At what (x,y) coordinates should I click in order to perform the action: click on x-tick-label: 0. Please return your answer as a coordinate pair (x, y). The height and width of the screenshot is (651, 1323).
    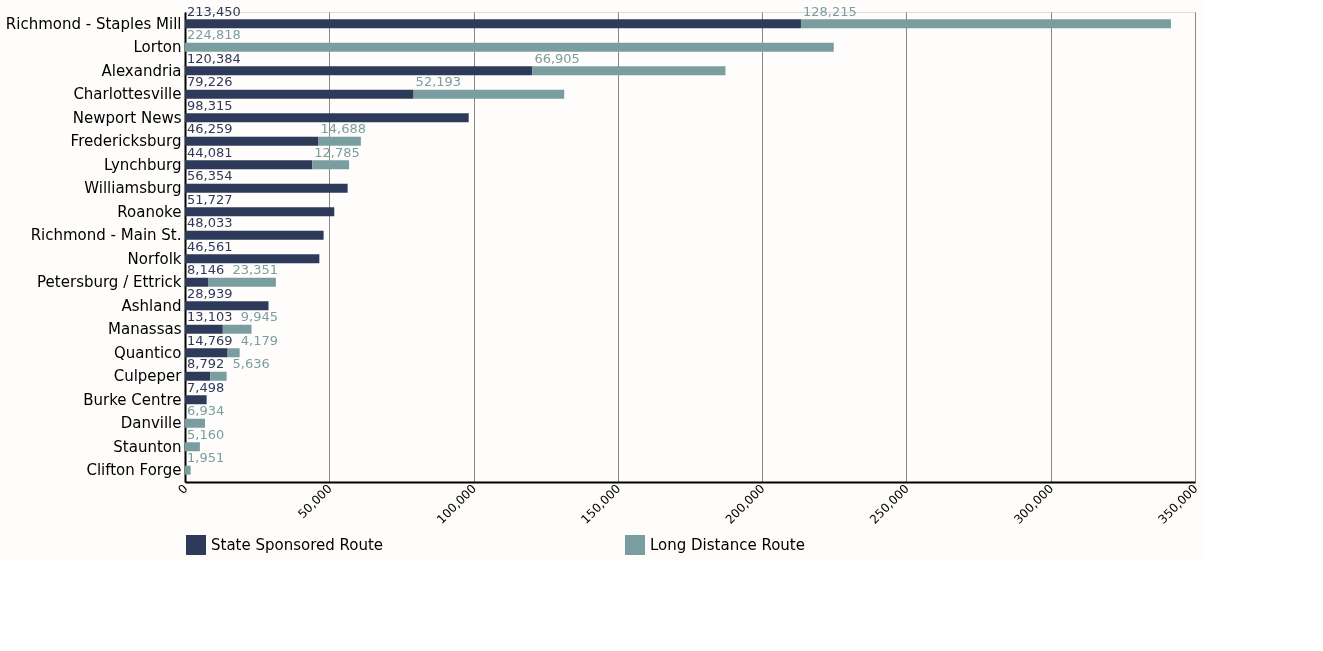
    Looking at the image, I should click on (183, 489).